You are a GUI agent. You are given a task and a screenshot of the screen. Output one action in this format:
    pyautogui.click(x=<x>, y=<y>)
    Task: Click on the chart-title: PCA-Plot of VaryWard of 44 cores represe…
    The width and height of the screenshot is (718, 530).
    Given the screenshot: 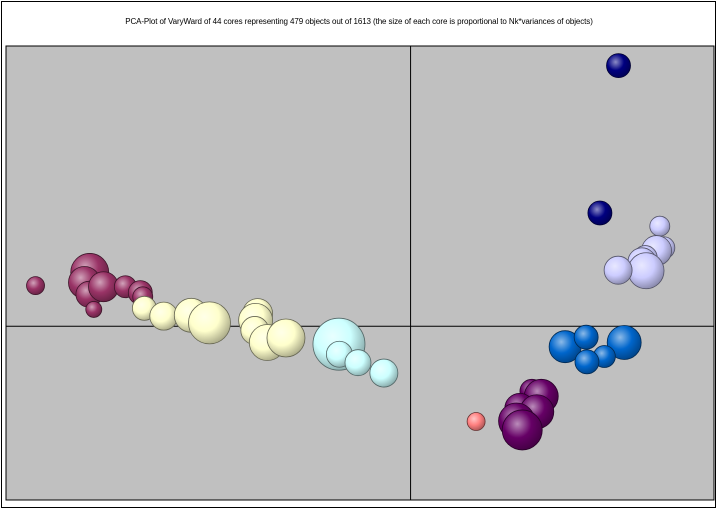 What is the action you would take?
    pyautogui.click(x=359, y=21)
    